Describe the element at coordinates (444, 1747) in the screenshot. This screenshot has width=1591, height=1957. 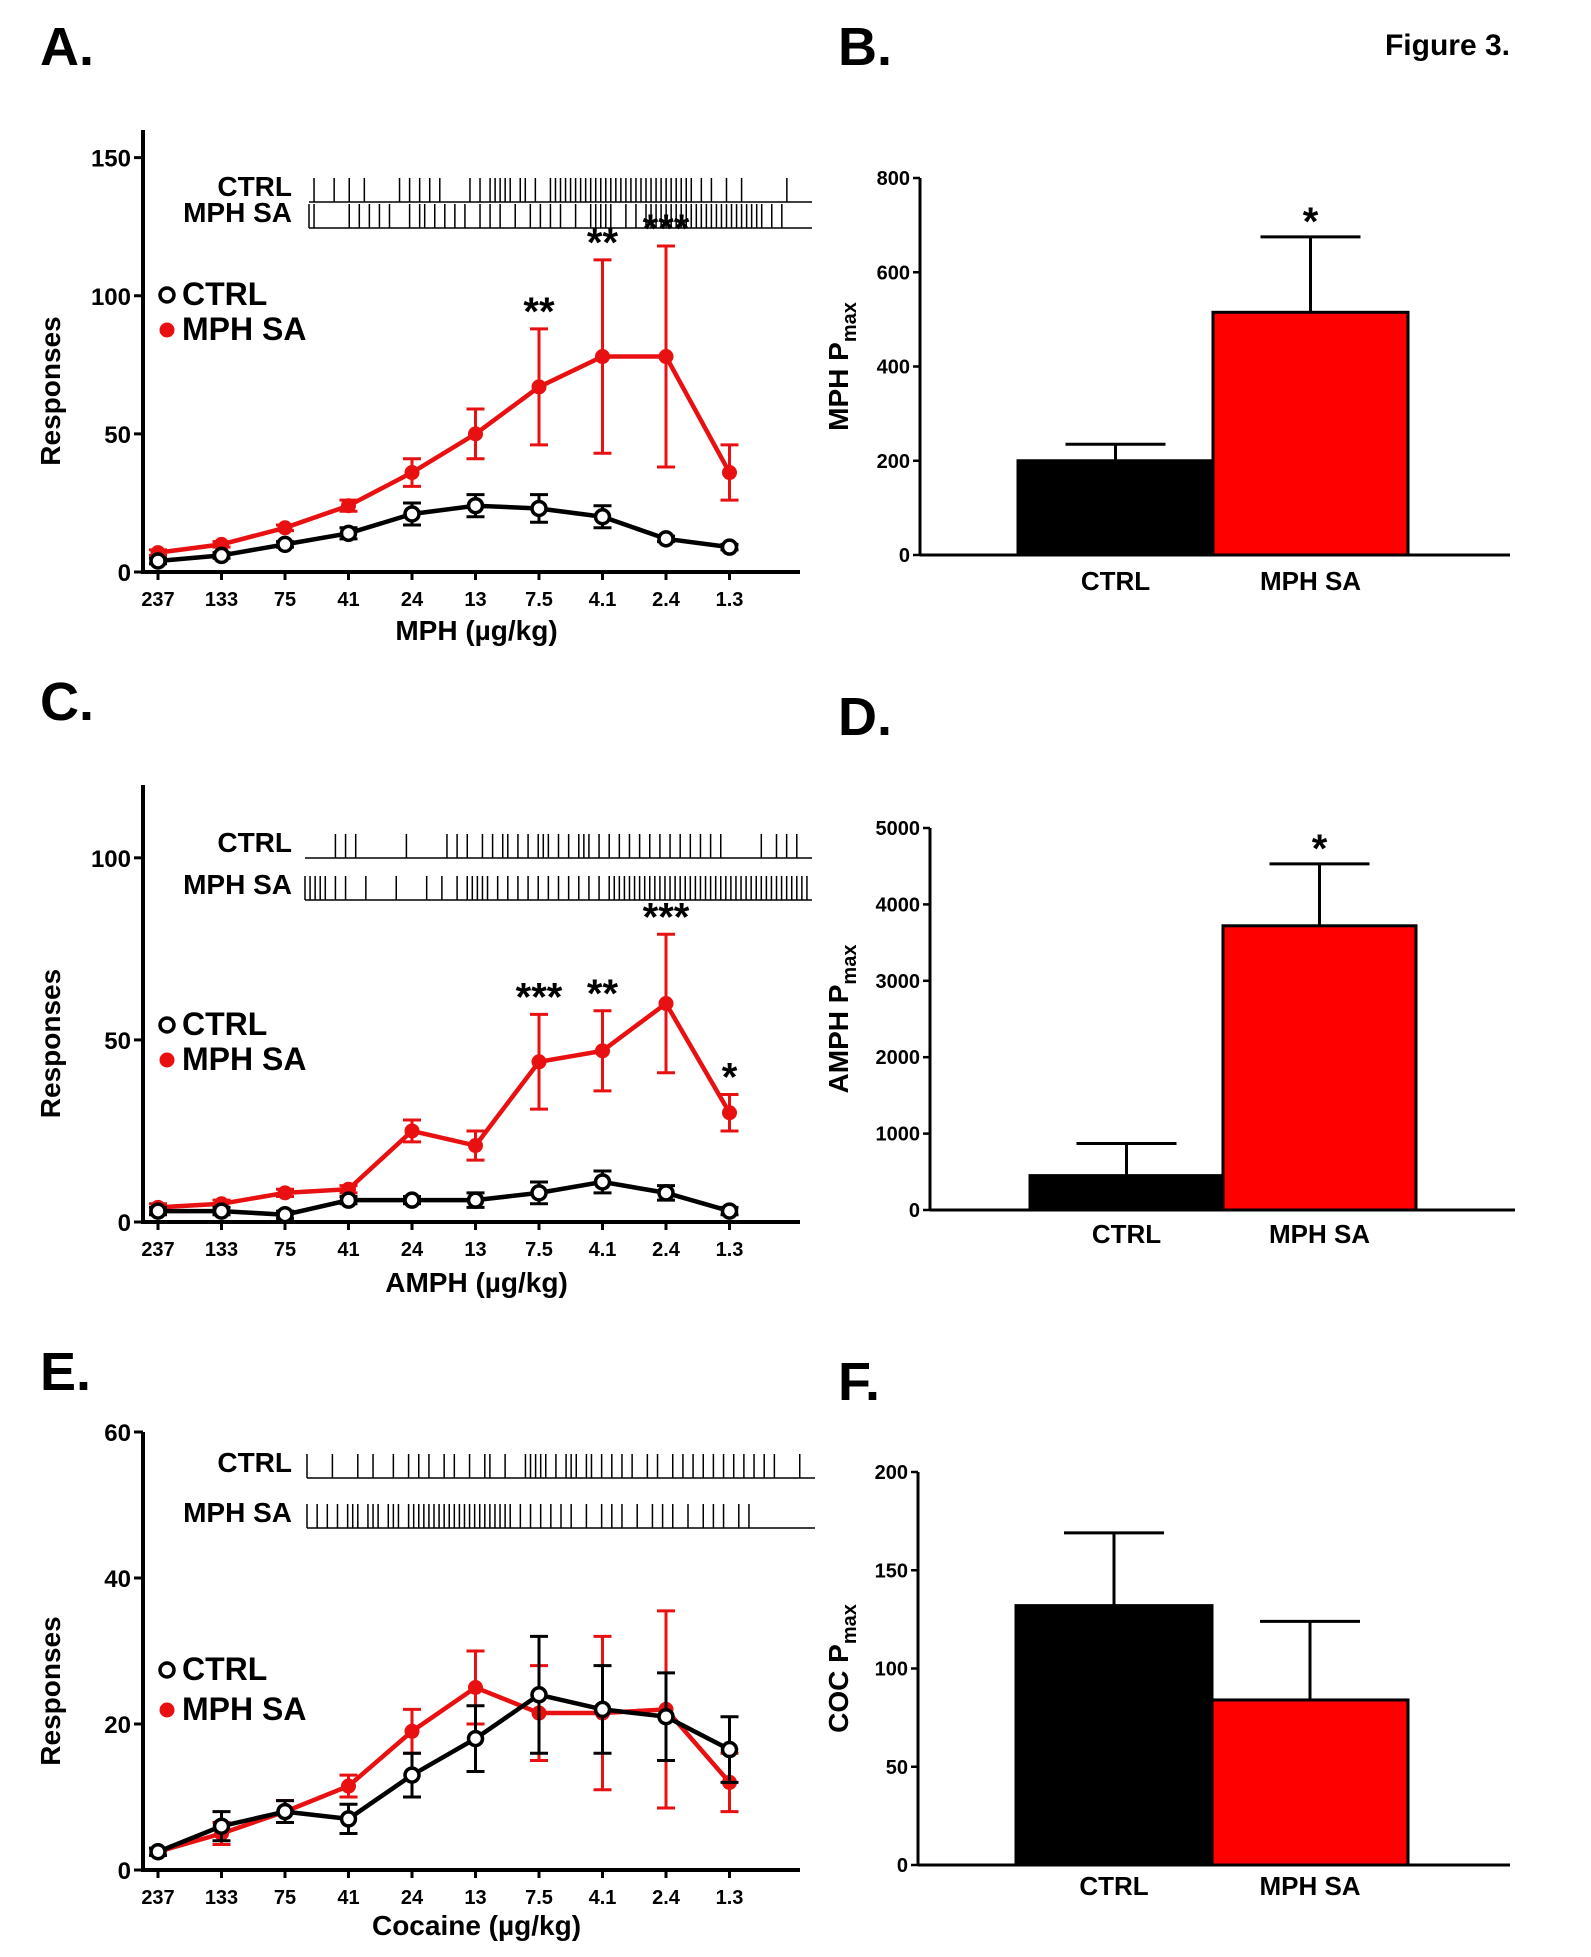
I see `series-ctrl` at that location.